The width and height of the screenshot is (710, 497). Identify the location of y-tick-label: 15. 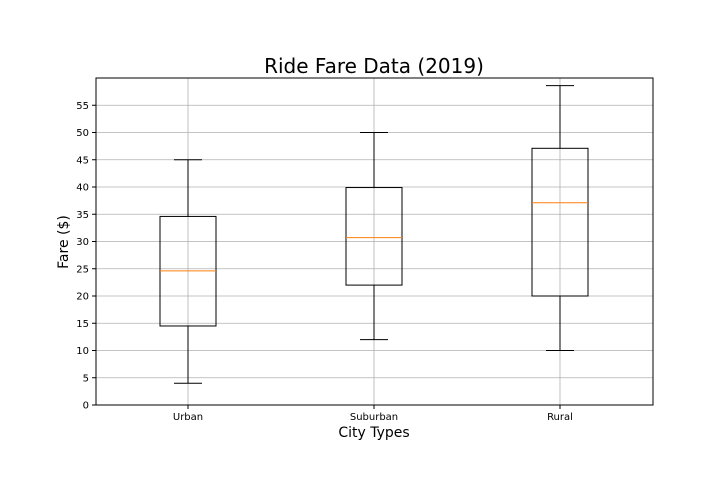
(82, 324).